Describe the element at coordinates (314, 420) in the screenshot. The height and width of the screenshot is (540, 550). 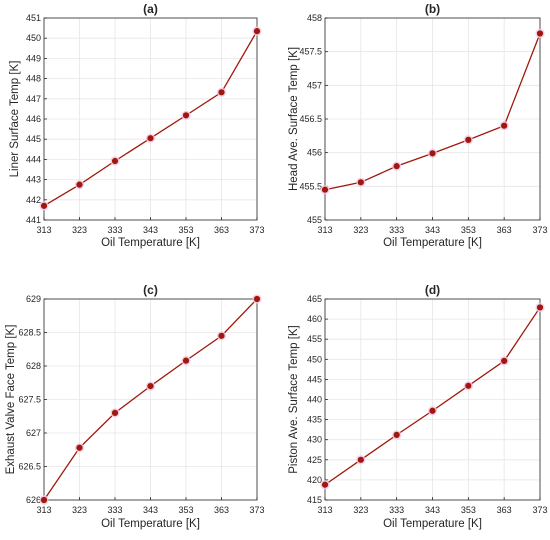
I see `y-tick-label: 435` at that location.